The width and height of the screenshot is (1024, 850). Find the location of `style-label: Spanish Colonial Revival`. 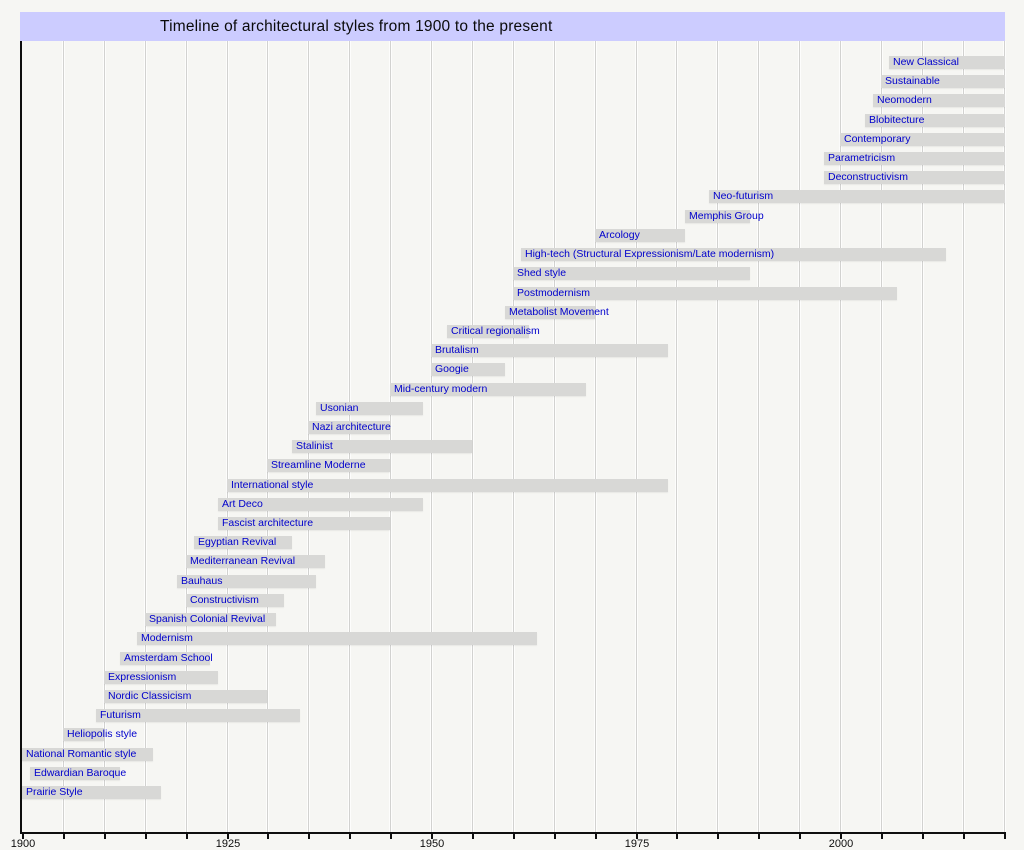

style-label: Spanish Colonial Revival is located at coordinates (207, 619).